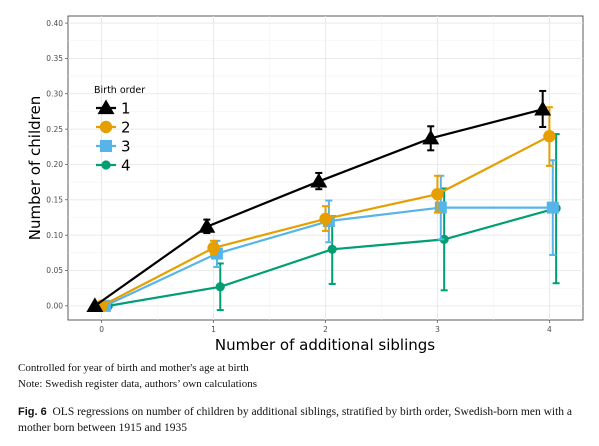 This screenshot has width=599, height=446. What do you see at coordinates (54, 200) in the screenshot?
I see `y-tick-label: 0.15` at bounding box center [54, 200].